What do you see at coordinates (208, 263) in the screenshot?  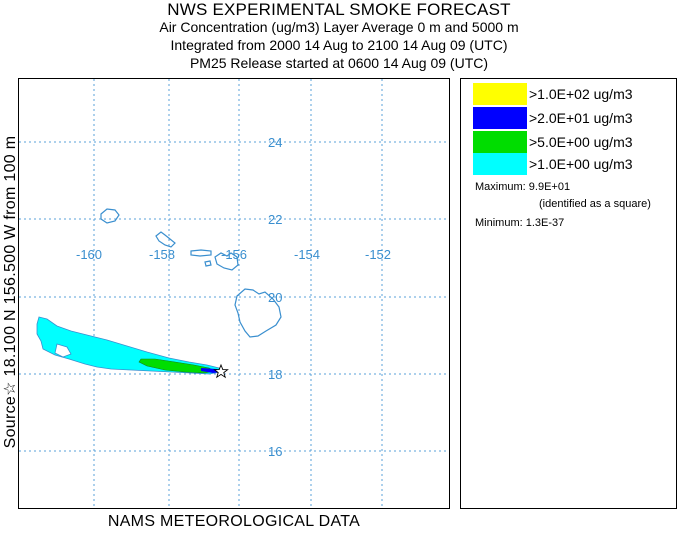 I see `lanai-island` at bounding box center [208, 263].